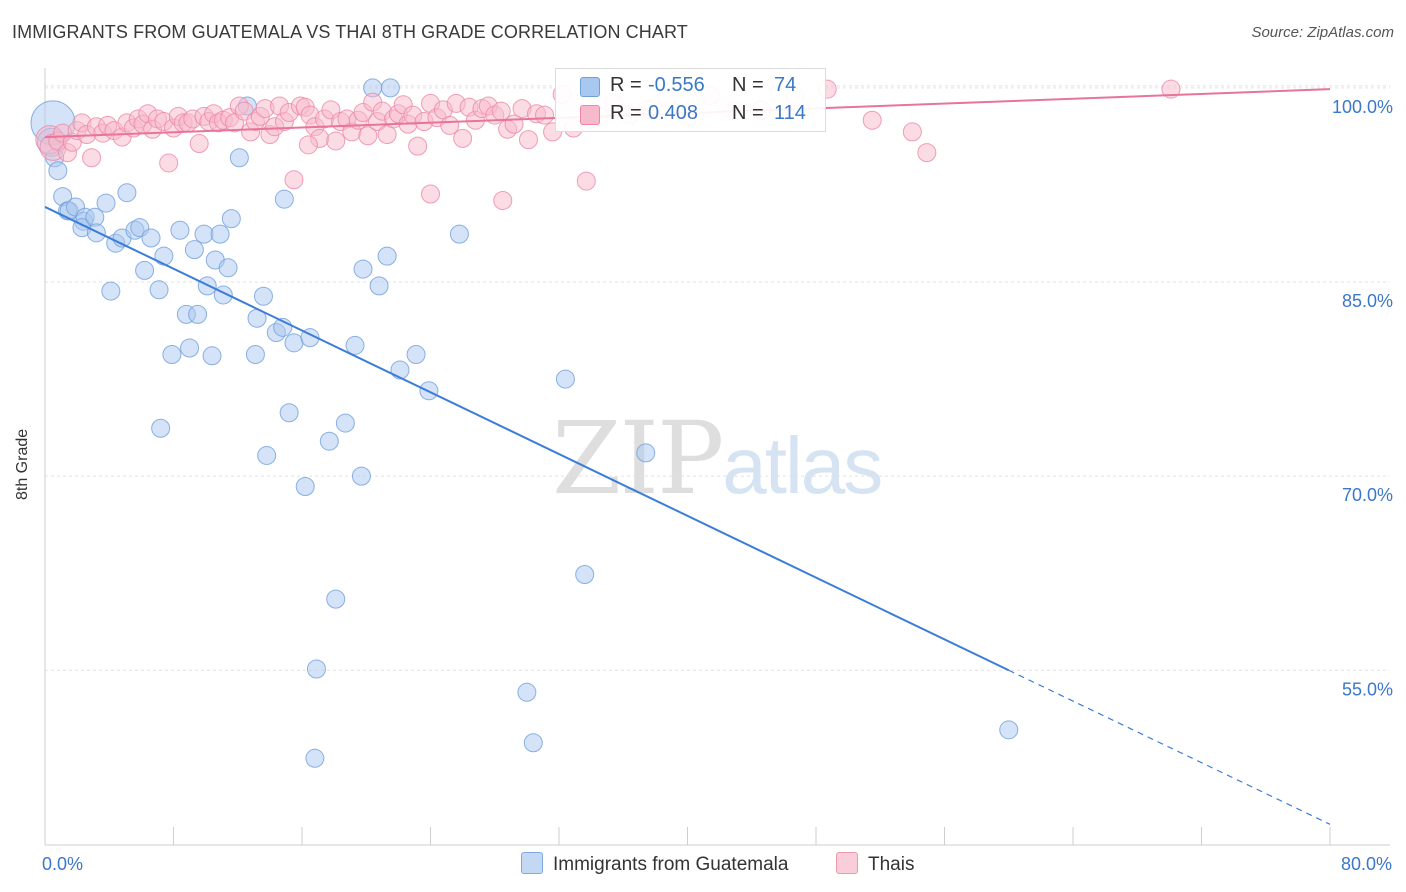 Image resolution: width=1406 pixels, height=892 pixels. I want to click on x-tick-label: 80.0%, so click(1366, 864).